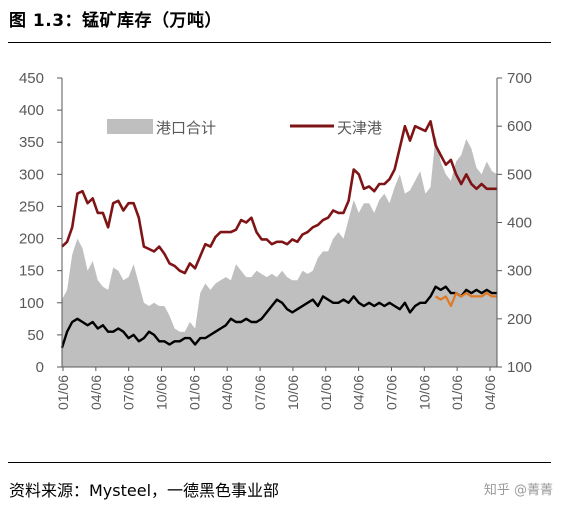  What do you see at coordinates (279, 462) in the screenshot?
I see `footer-rule` at bounding box center [279, 462].